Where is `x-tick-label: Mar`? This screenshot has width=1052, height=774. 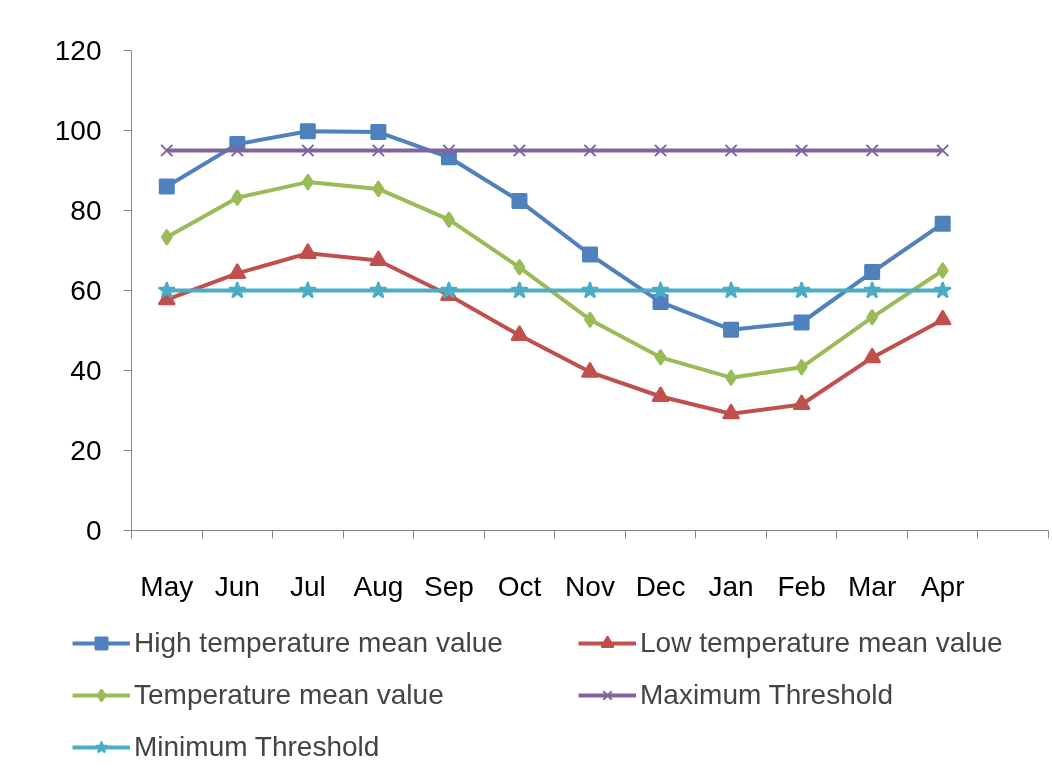
x-tick-label: Mar is located at coordinates (872, 586).